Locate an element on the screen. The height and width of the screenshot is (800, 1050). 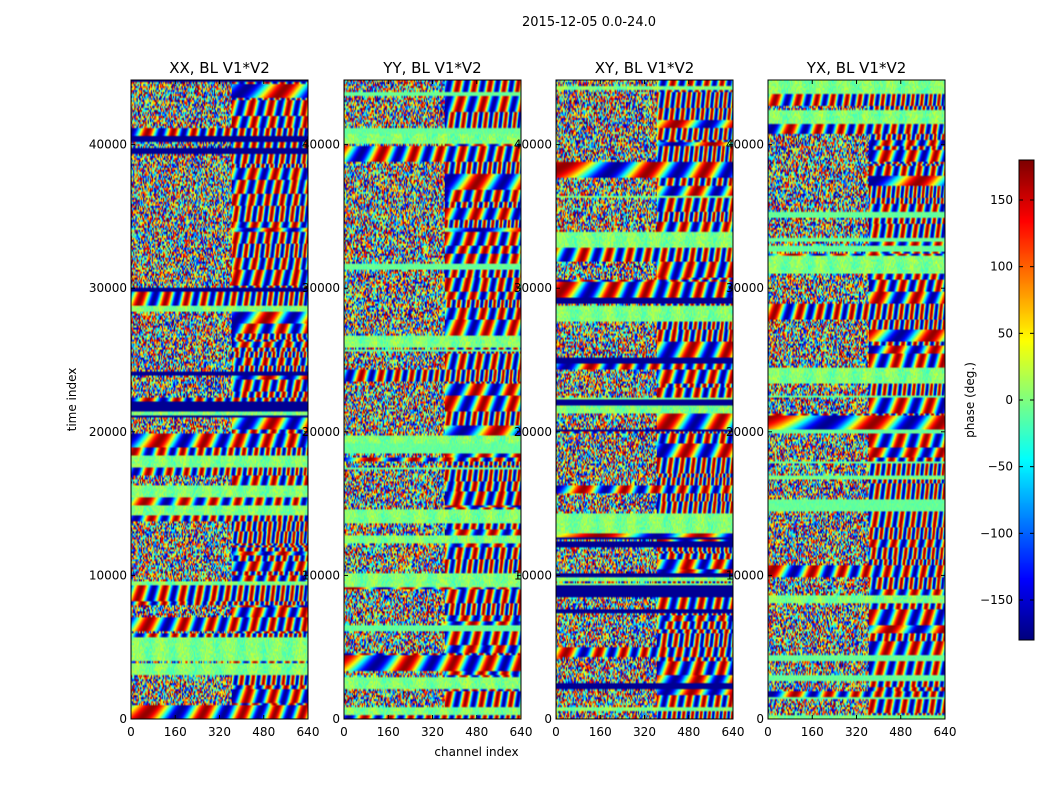
colorbar-tick-label: 0 is located at coordinates (1009, 400).